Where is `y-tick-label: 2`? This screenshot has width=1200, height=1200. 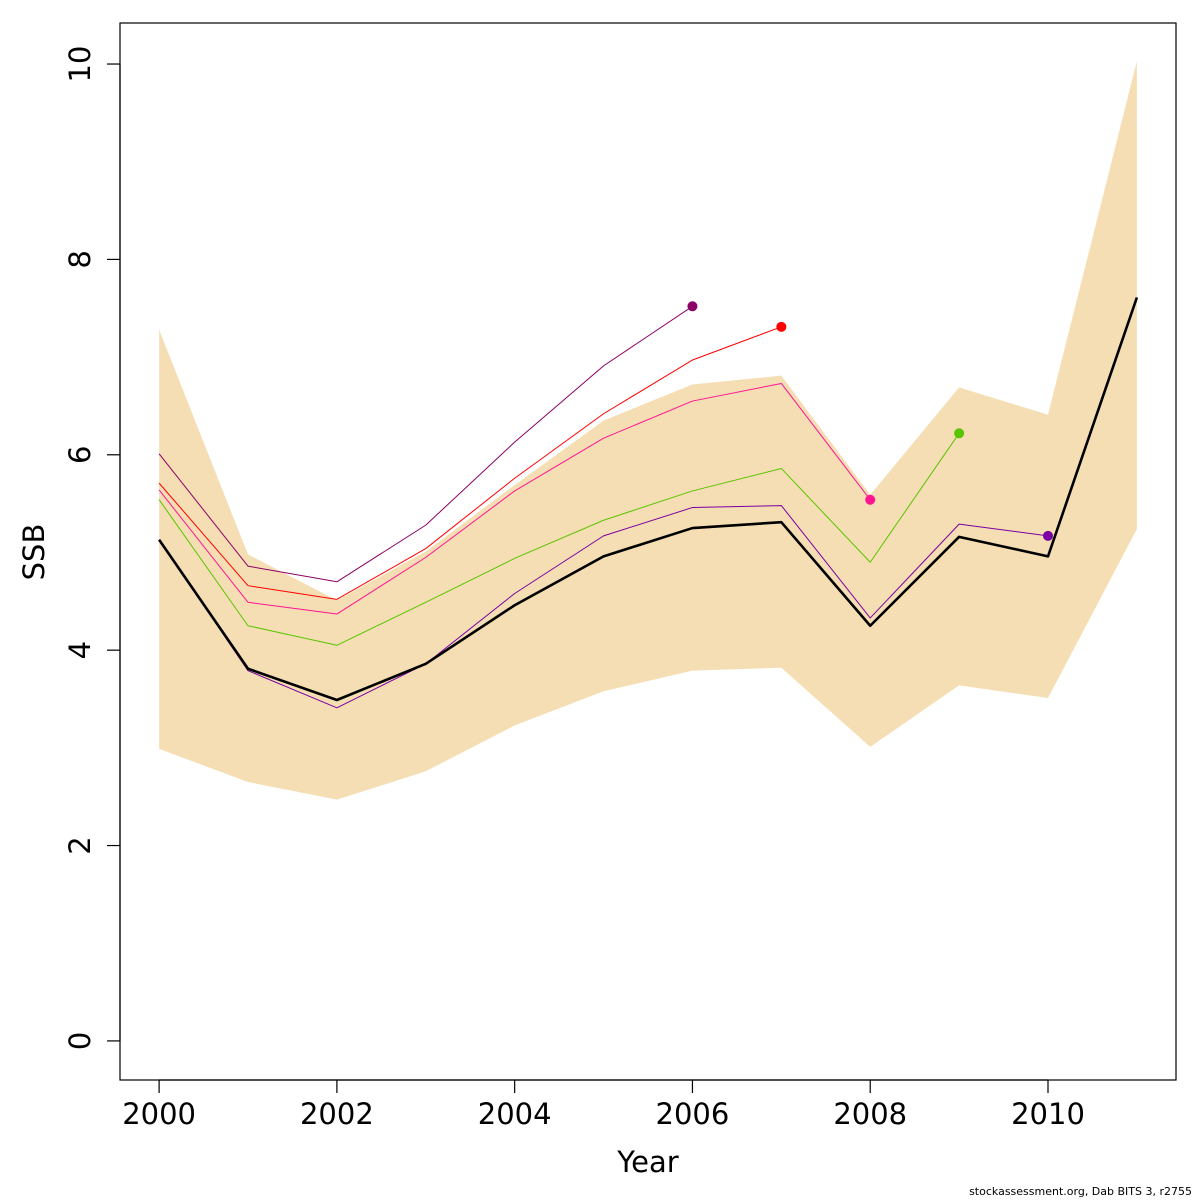
y-tick-label: 2 is located at coordinates (80, 845).